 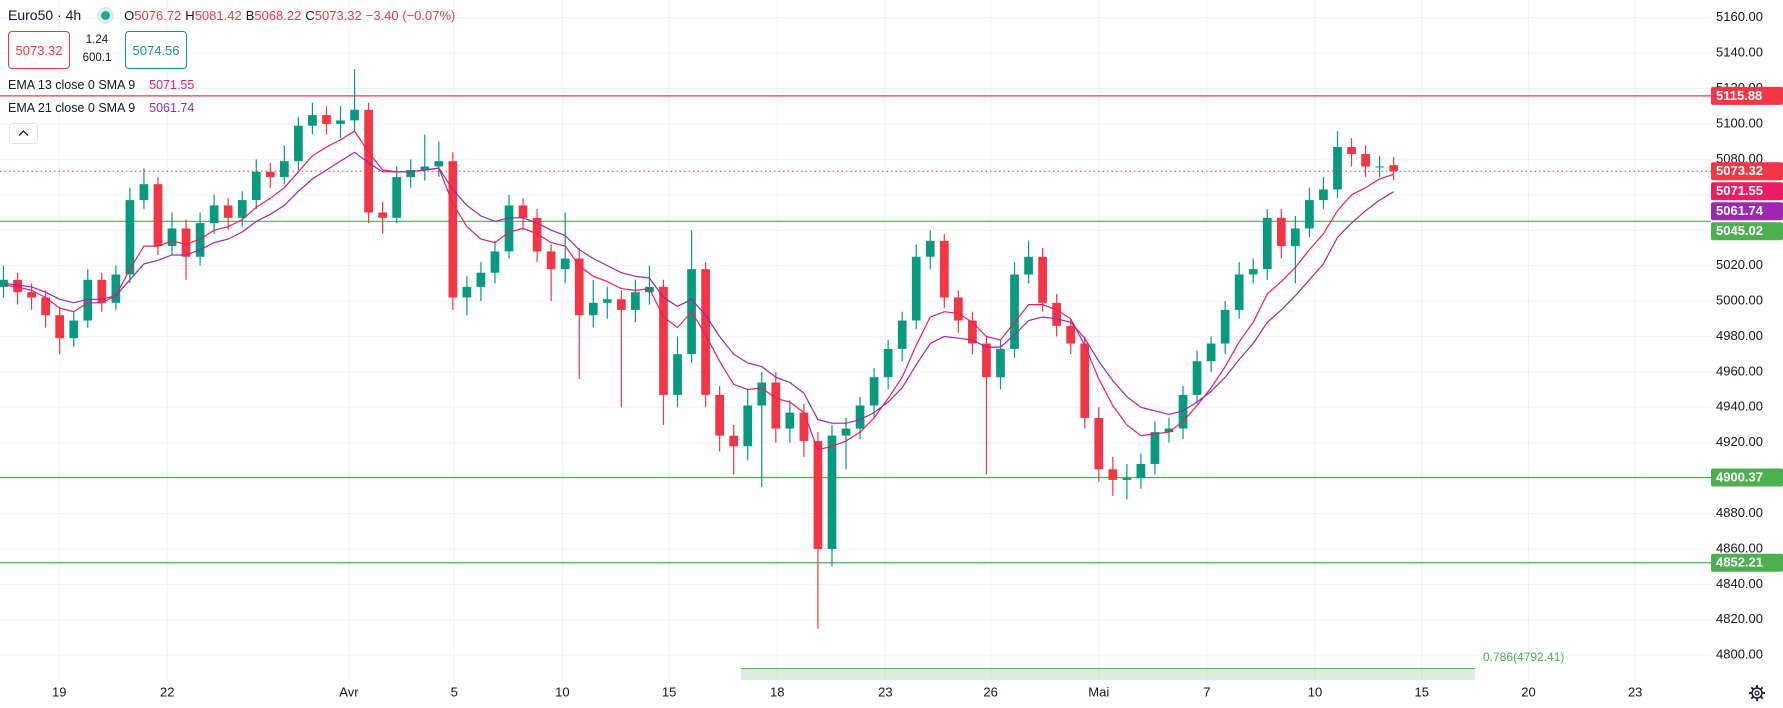 I want to click on spread: 1.24, so click(x=97, y=40).